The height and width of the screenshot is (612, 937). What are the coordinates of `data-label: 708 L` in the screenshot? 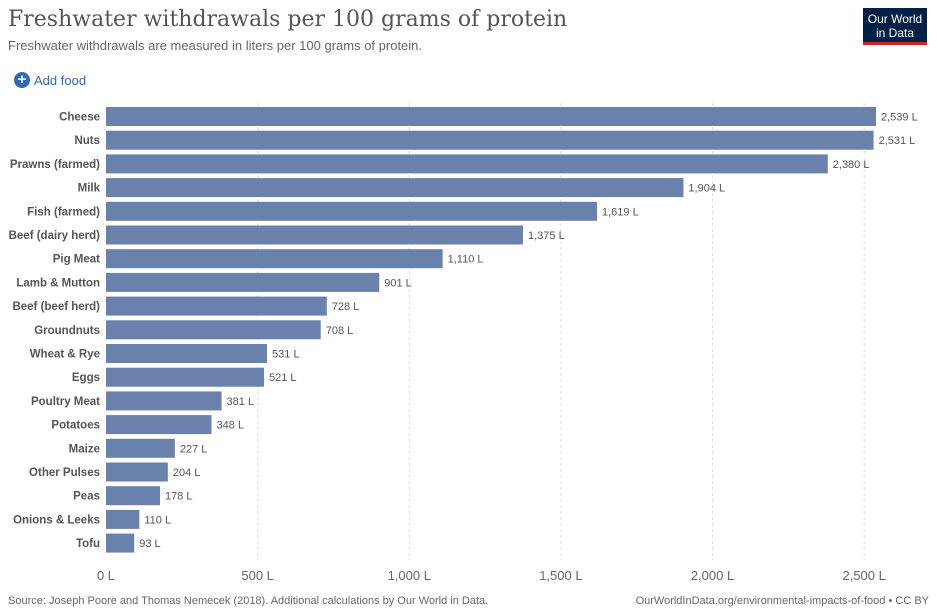 It's located at (340, 331).